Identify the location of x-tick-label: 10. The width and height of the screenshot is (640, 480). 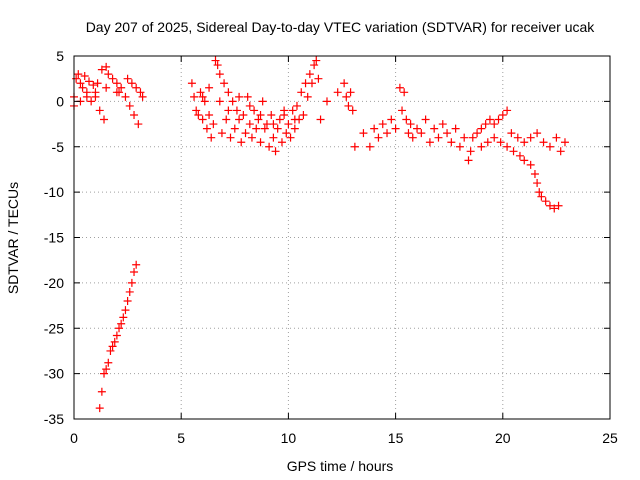
(289, 438).